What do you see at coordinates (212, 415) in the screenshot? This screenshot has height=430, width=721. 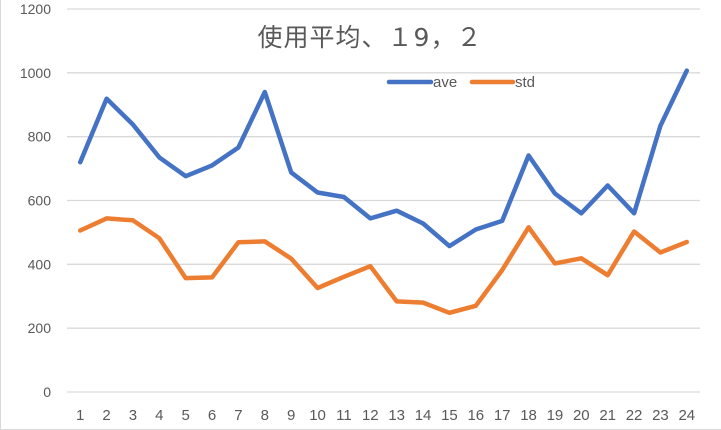 I see `x-tick-label: 6` at bounding box center [212, 415].